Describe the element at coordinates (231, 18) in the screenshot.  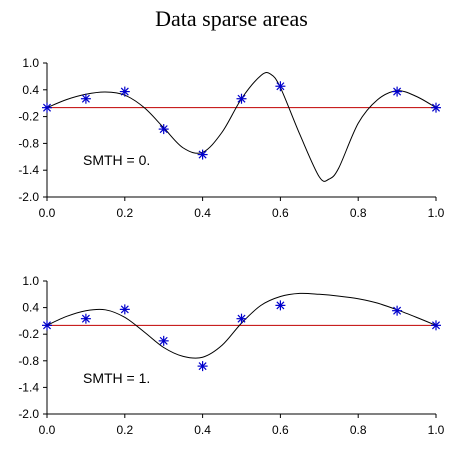
I see `chart-title: Data sparse areas` at that location.